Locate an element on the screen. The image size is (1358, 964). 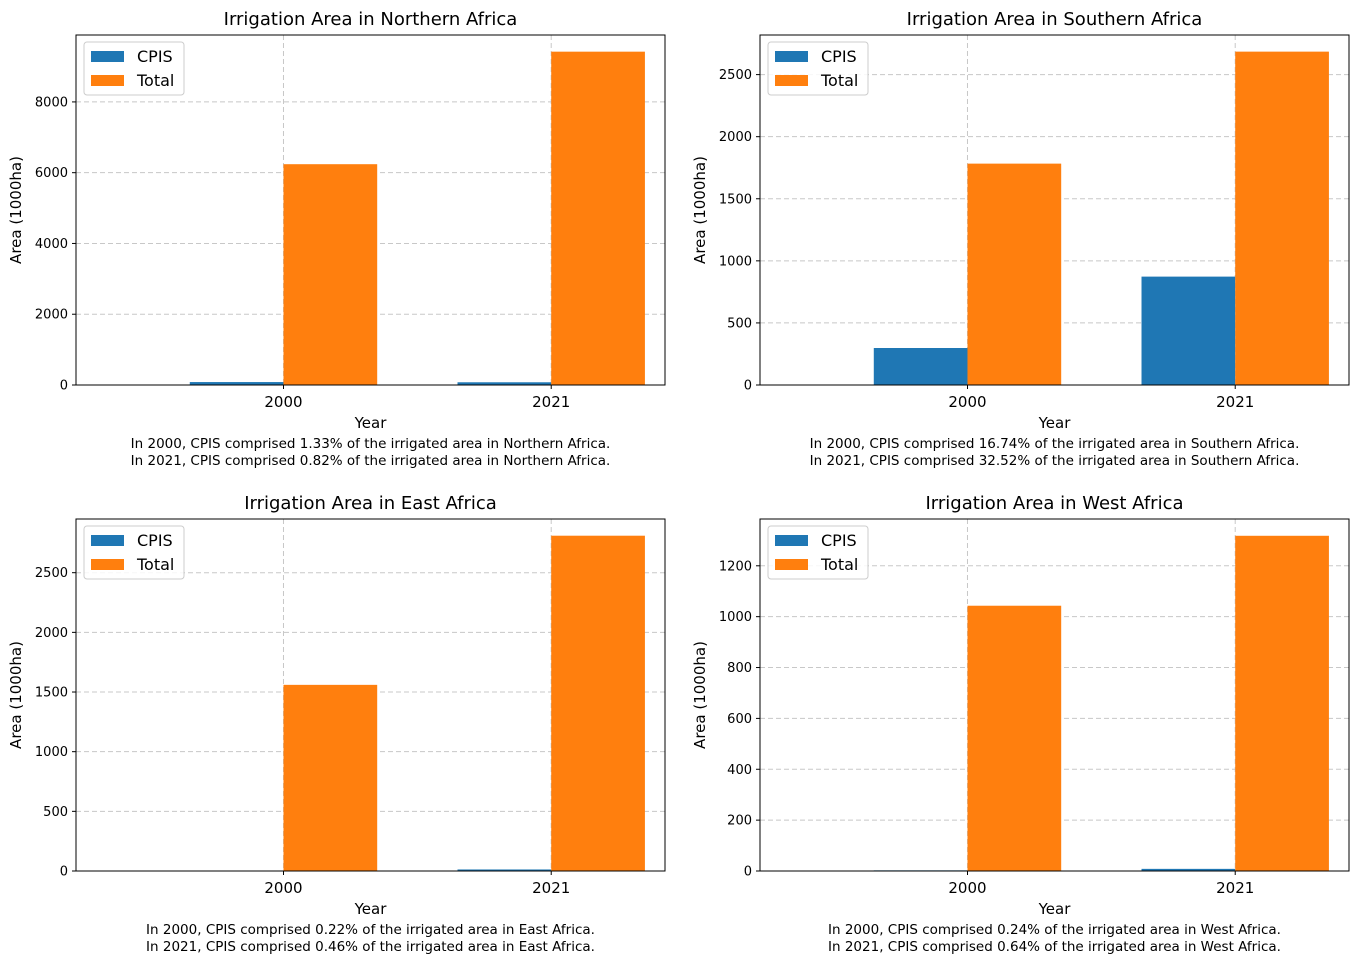
ytick-label: 400 is located at coordinates (739, 770).